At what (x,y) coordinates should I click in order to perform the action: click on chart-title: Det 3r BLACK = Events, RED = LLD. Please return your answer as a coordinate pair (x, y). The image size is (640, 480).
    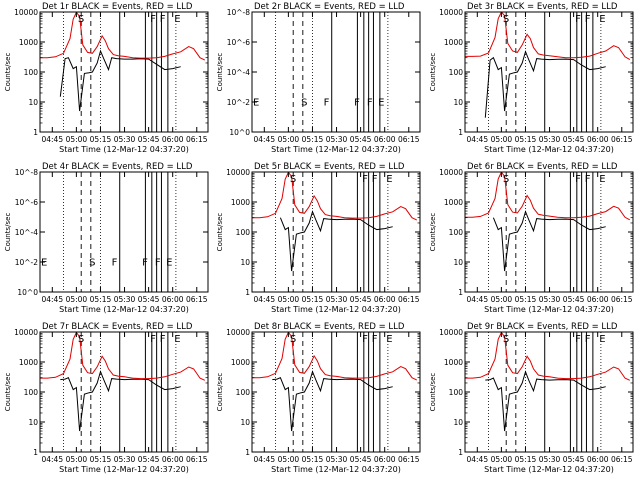
    Looking at the image, I should click on (542, 7).